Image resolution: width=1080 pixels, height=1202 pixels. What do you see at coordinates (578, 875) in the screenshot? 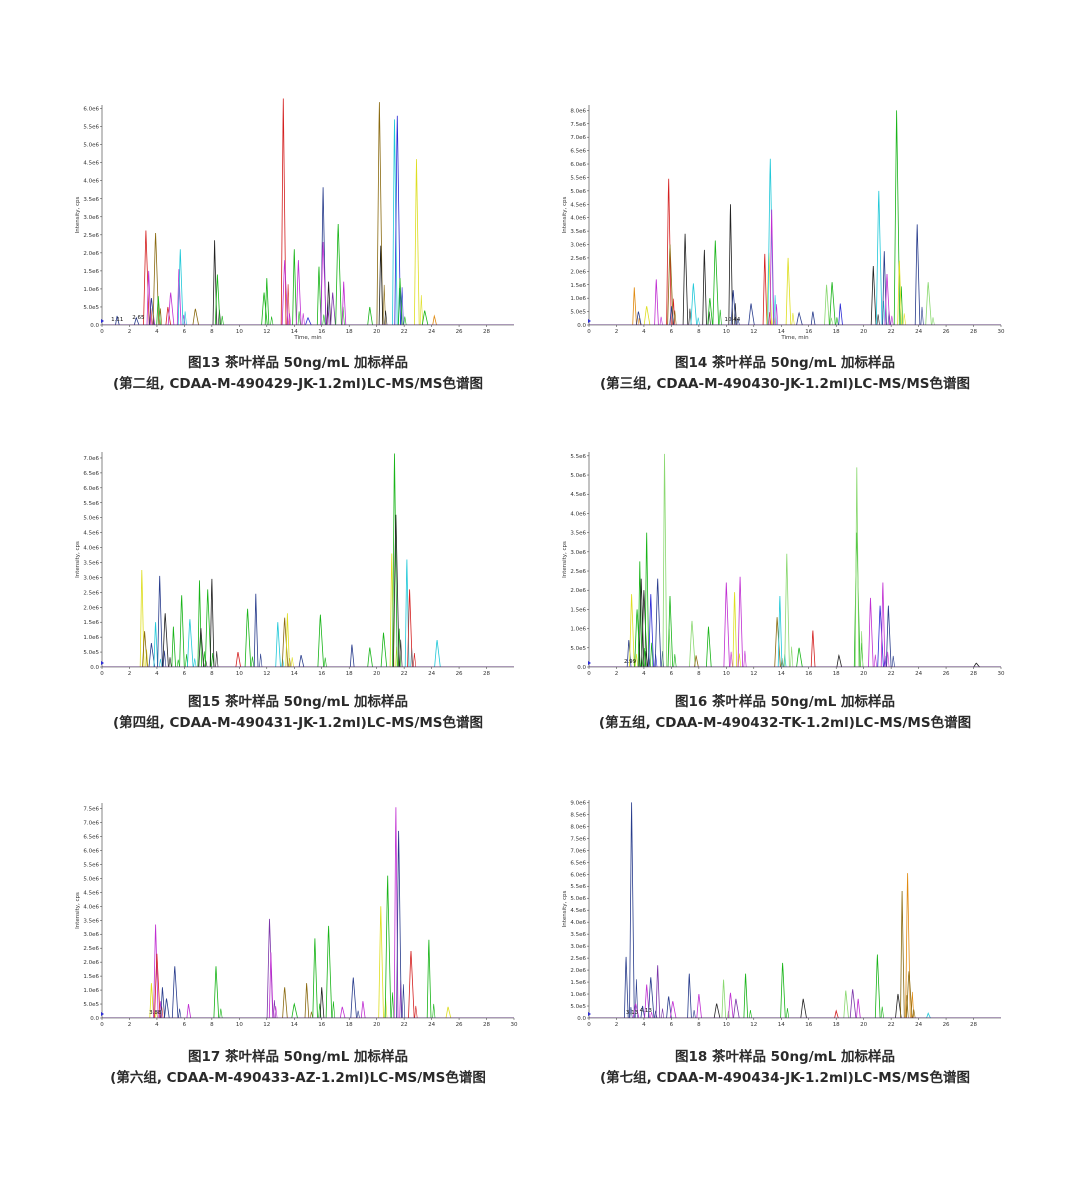
I see `y-tick-label: 6.0e6` at bounding box center [578, 875].